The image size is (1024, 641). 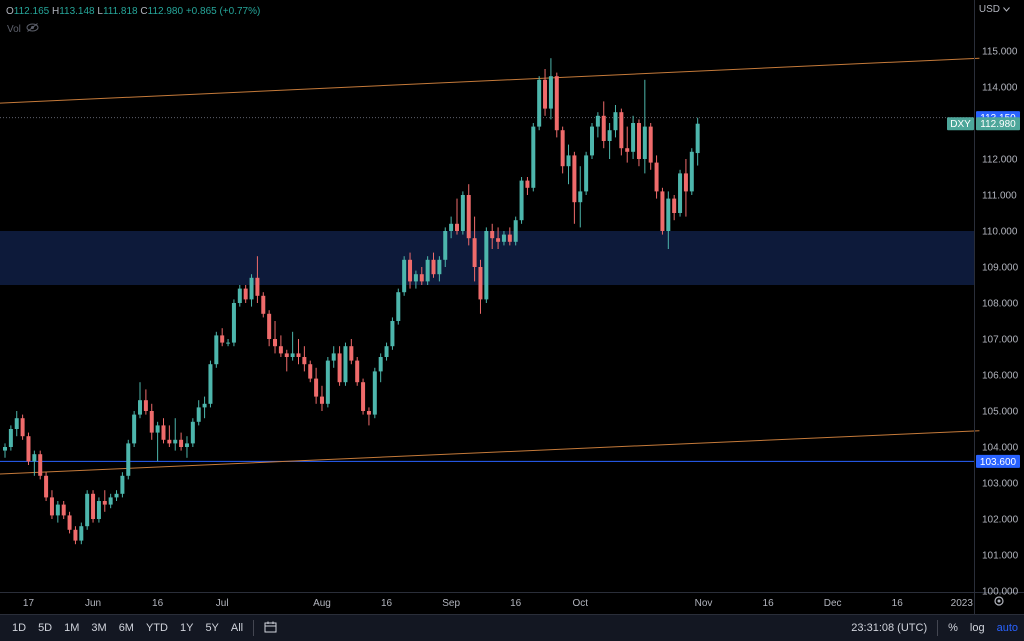 I want to click on x-tick-label: 2023, so click(x=962, y=603).